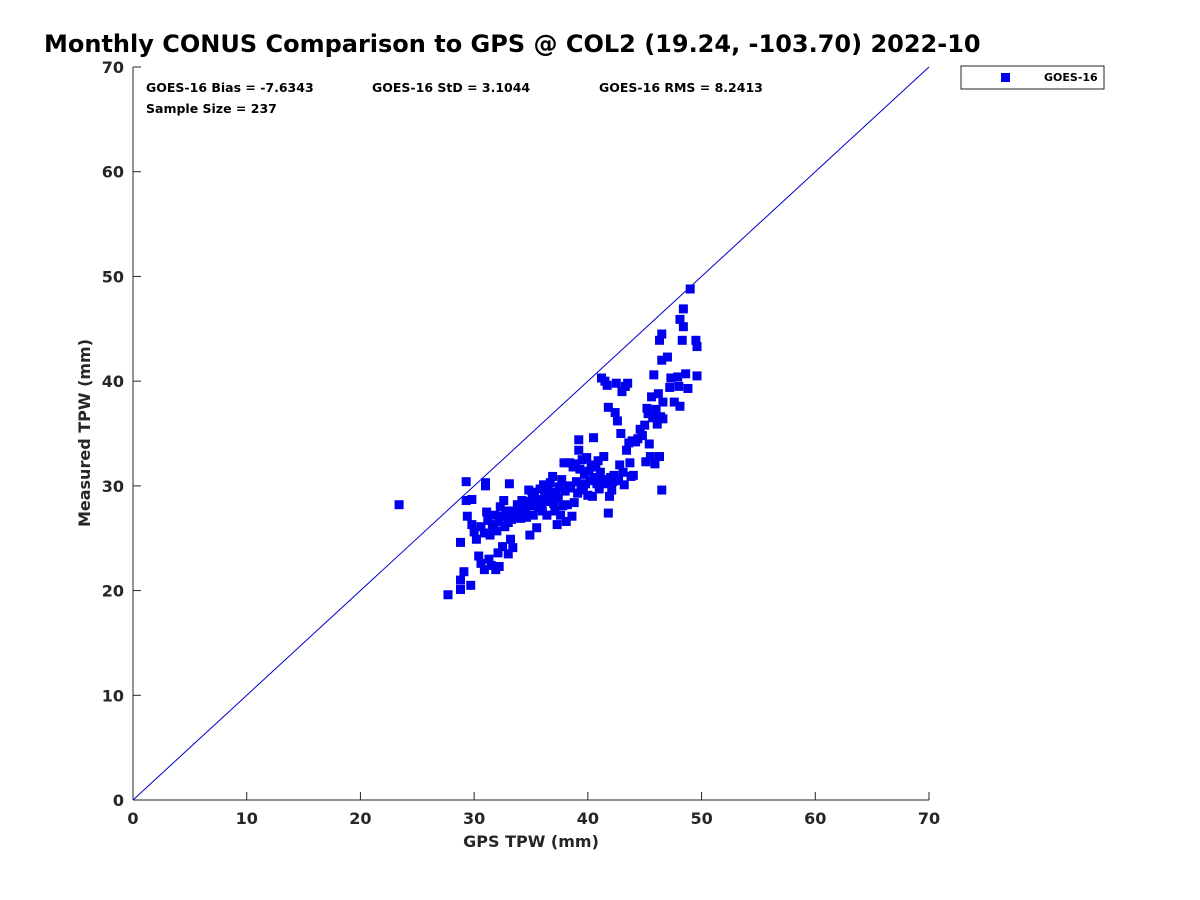  I want to click on x-tick-label: 10, so click(247, 818).